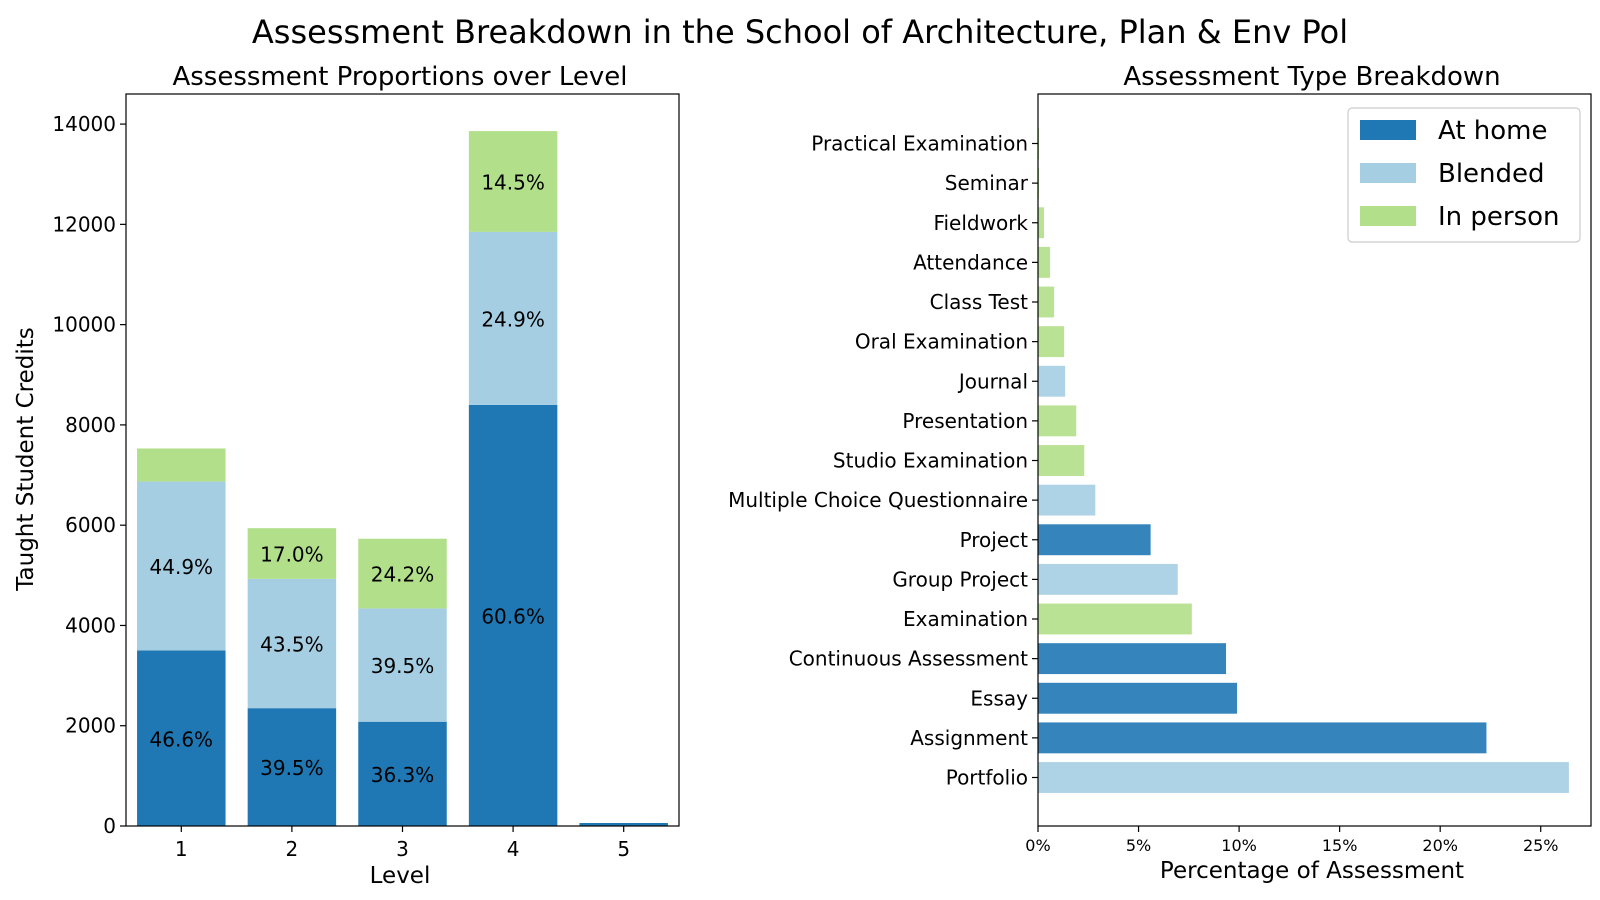 The image size is (1600, 900). What do you see at coordinates (181, 849) in the screenshot?
I see `x-tick-label: 1` at bounding box center [181, 849].